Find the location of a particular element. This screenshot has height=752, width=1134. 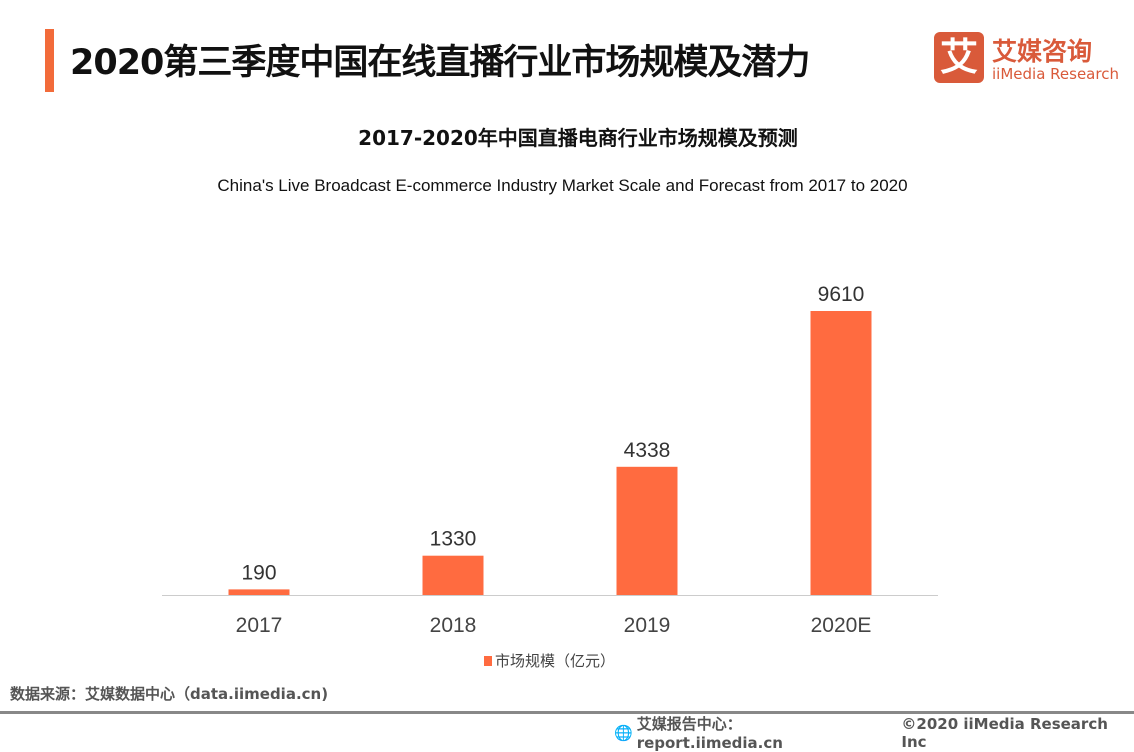

bar-2020E is located at coordinates (841, 453).